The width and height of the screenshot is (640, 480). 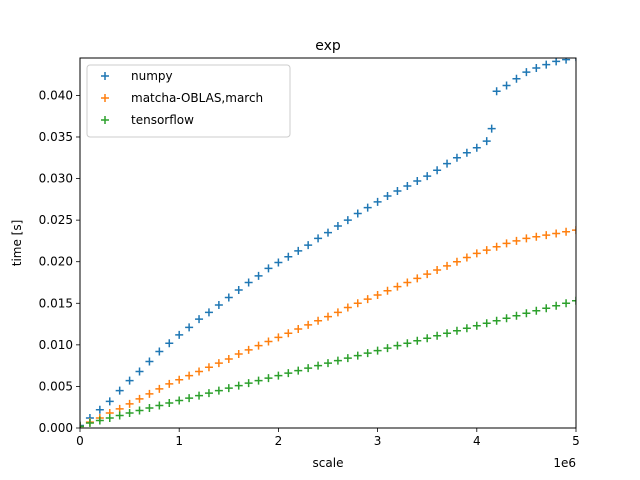 I want to click on x-tick-label: 0, so click(x=80, y=441).